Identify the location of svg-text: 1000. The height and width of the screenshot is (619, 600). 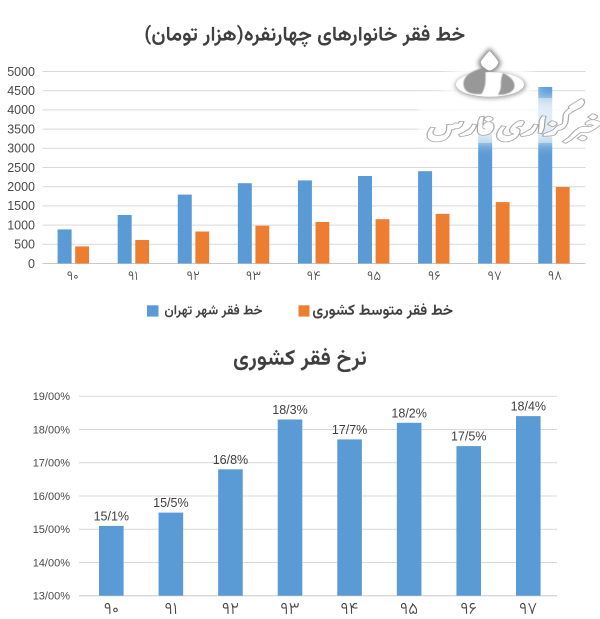
(21, 225).